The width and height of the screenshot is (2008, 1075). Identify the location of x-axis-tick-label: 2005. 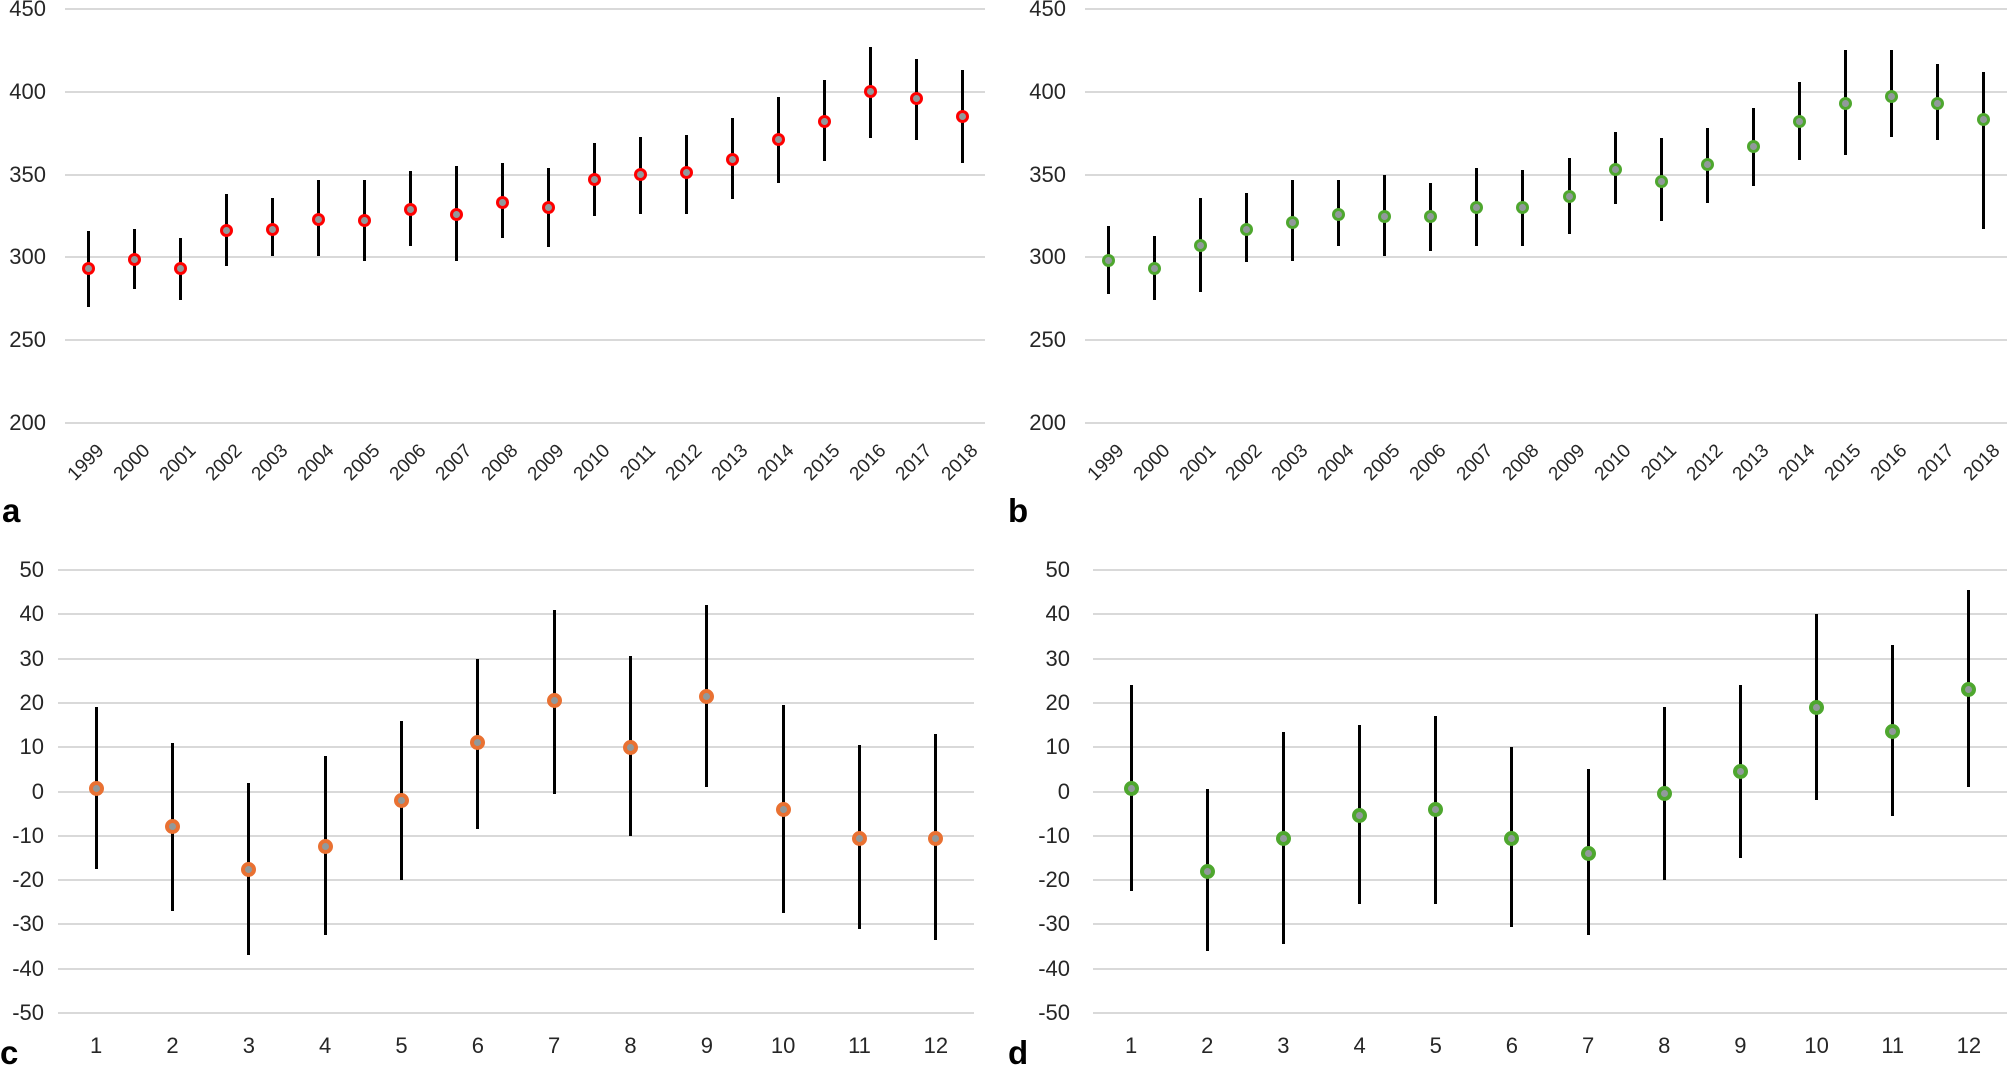
(362, 463).